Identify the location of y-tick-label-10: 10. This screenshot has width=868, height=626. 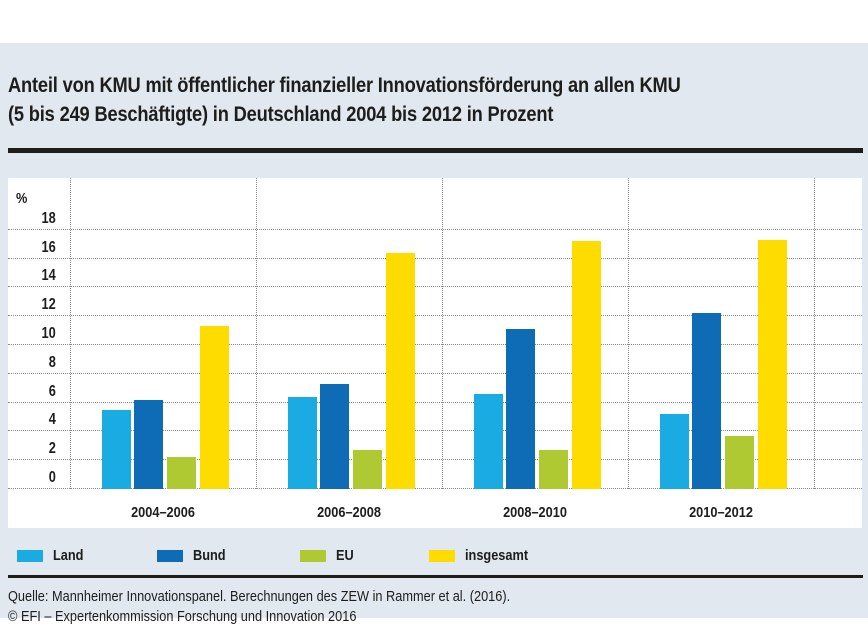
(48, 333).